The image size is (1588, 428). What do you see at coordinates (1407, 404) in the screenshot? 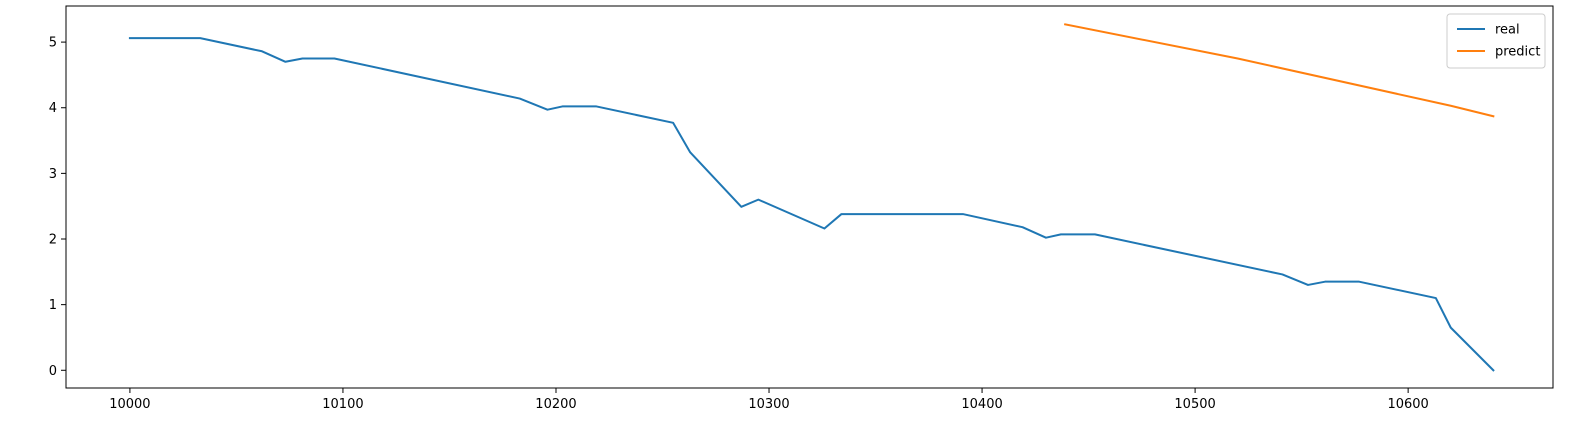
I see `x-tick-label: 10600` at bounding box center [1407, 404].